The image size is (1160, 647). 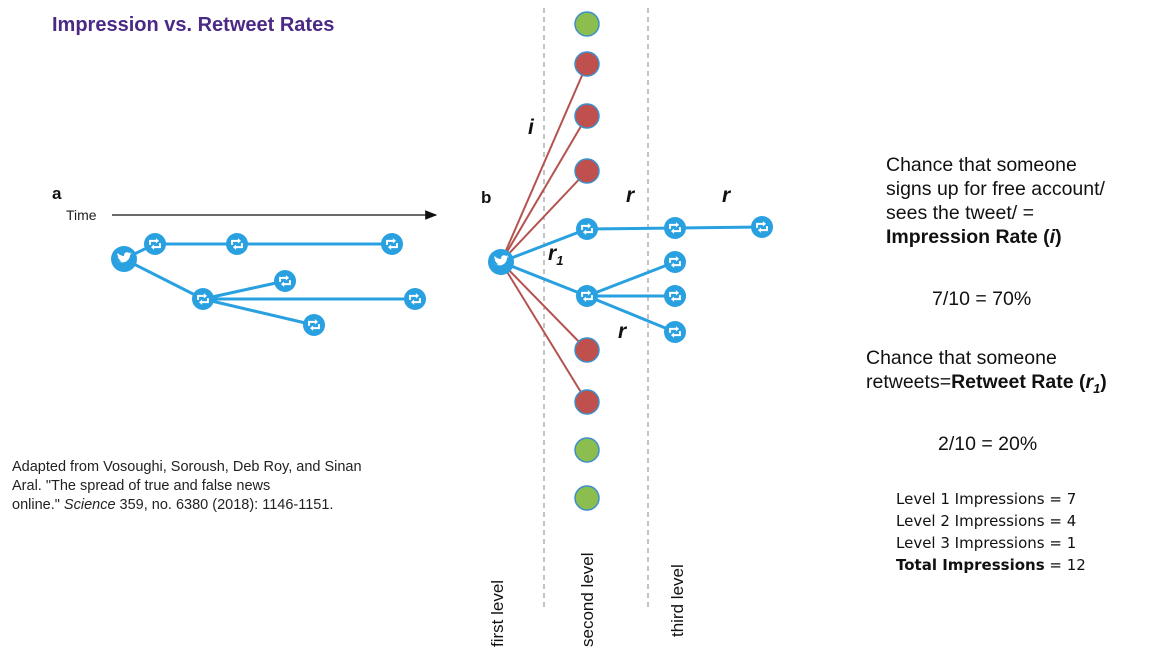 What do you see at coordinates (986, 543) in the screenshot?
I see `level-3-impressions: Level 3 Impressions = 1` at bounding box center [986, 543].